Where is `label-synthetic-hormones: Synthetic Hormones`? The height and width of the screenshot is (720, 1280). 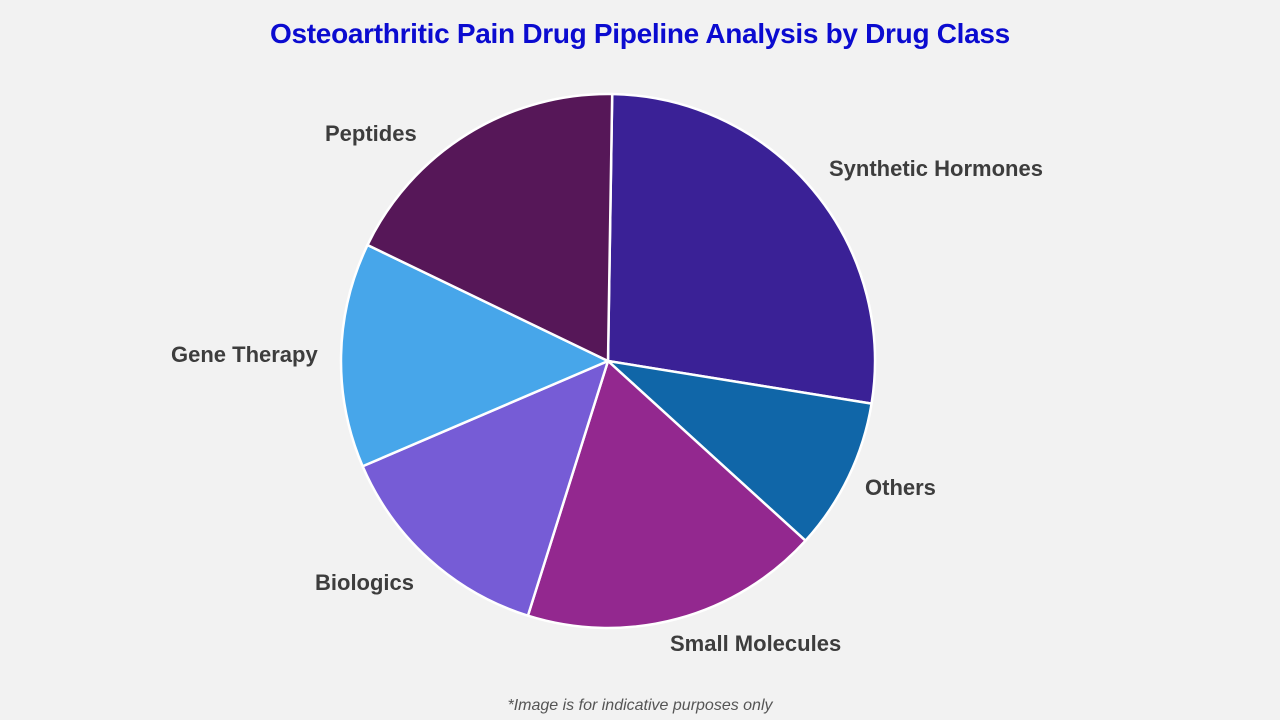
label-synthetic-hormones: Synthetic Hormones is located at coordinates (936, 168).